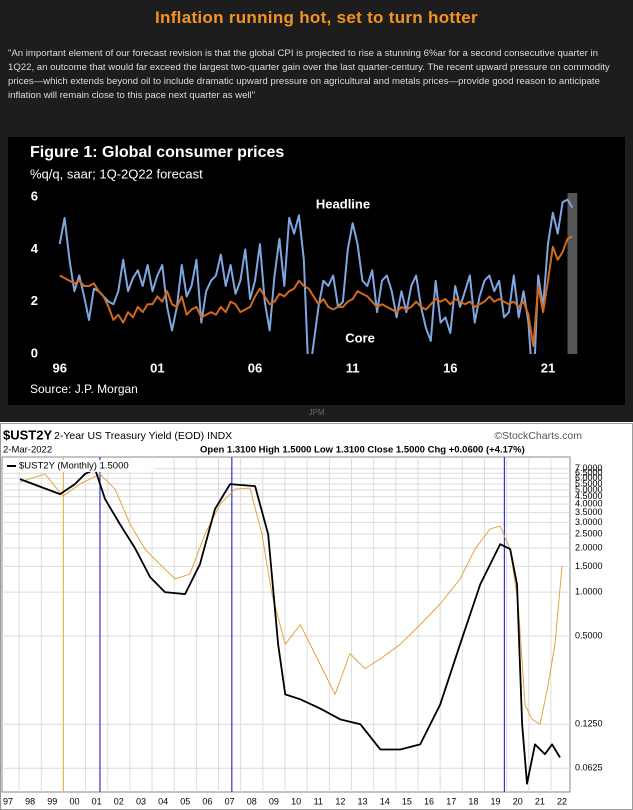  What do you see at coordinates (589, 592) in the screenshot?
I see `y-tick-label: 1.0000` at bounding box center [589, 592].